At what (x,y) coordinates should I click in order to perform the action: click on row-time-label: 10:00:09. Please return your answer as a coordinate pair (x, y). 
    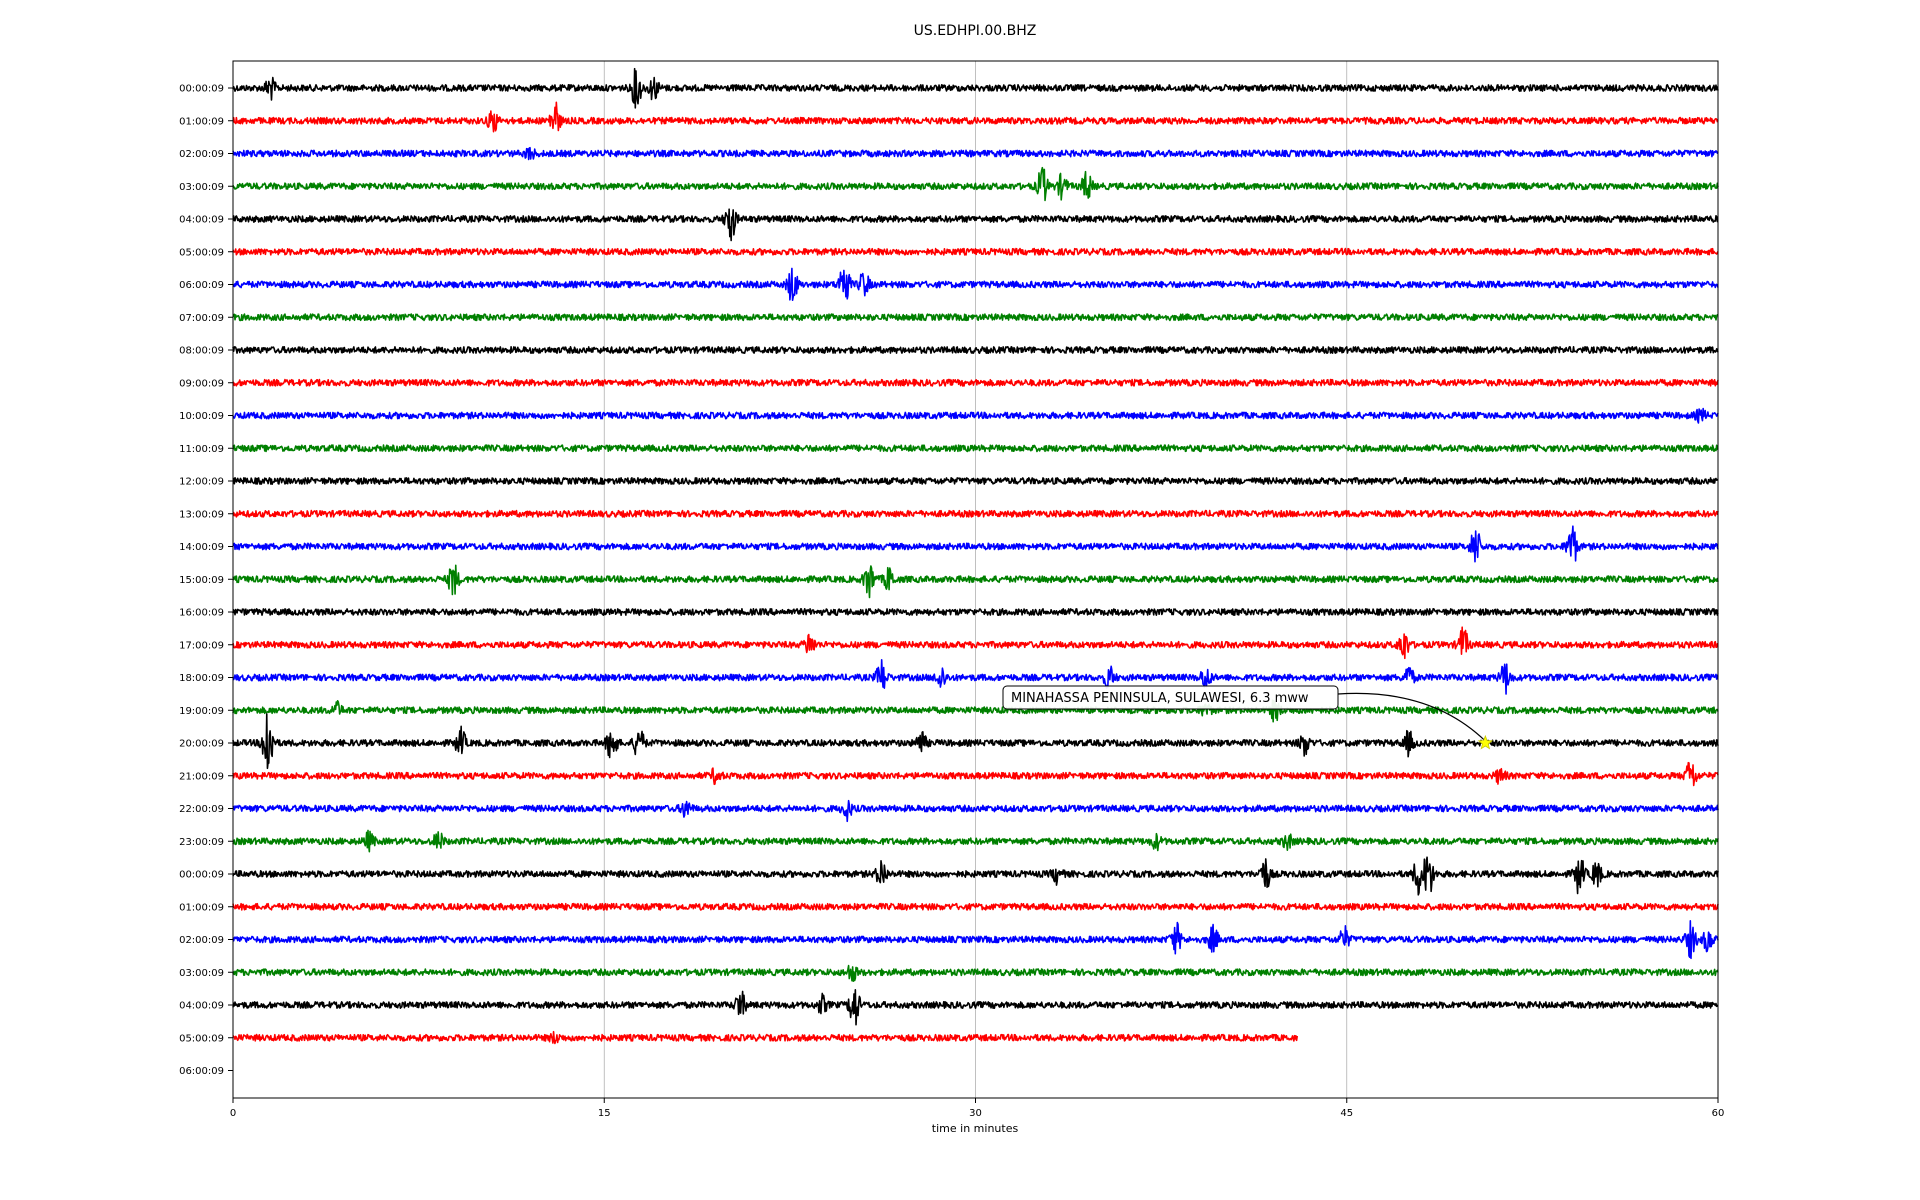
    Looking at the image, I should click on (201, 416).